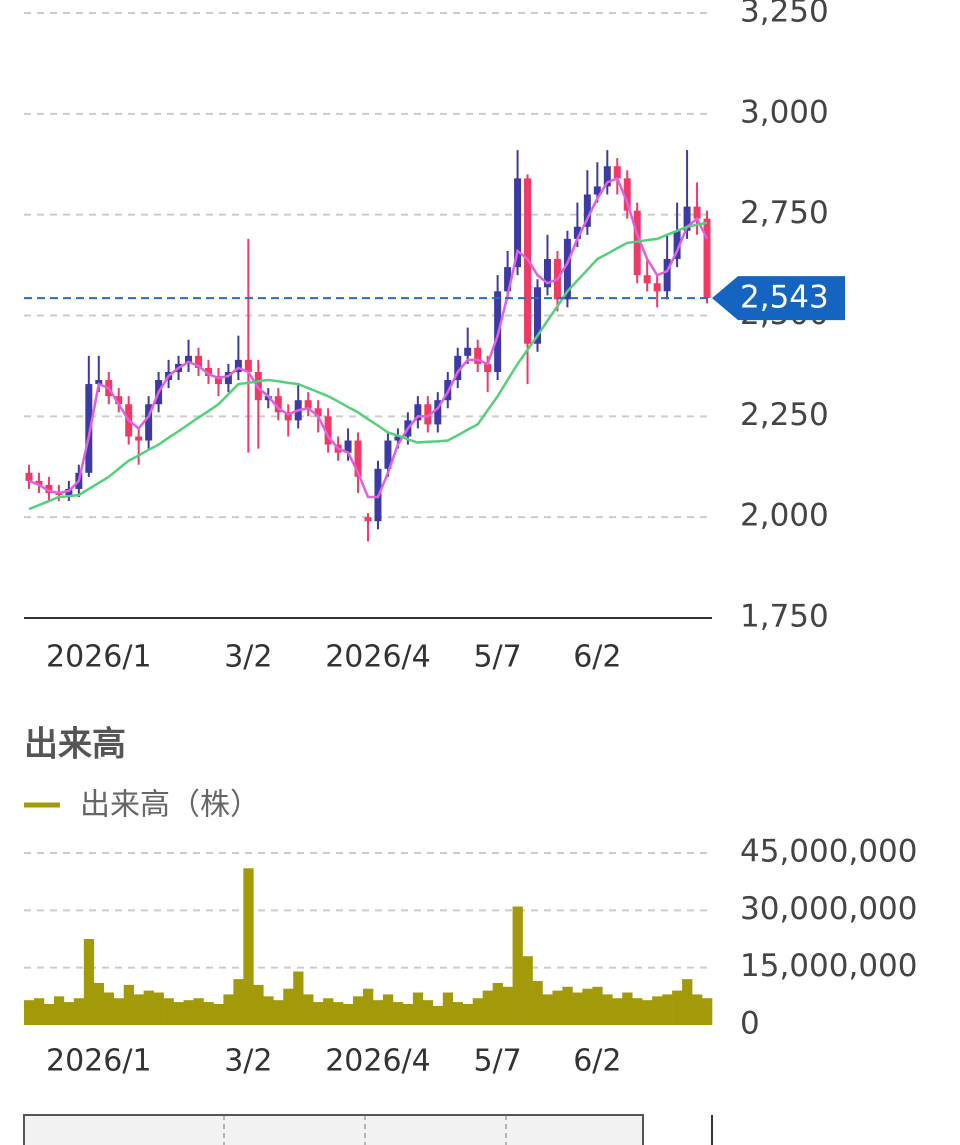  What do you see at coordinates (829, 852) in the screenshot?
I see `y-tick-label: 45,000,000` at bounding box center [829, 852].